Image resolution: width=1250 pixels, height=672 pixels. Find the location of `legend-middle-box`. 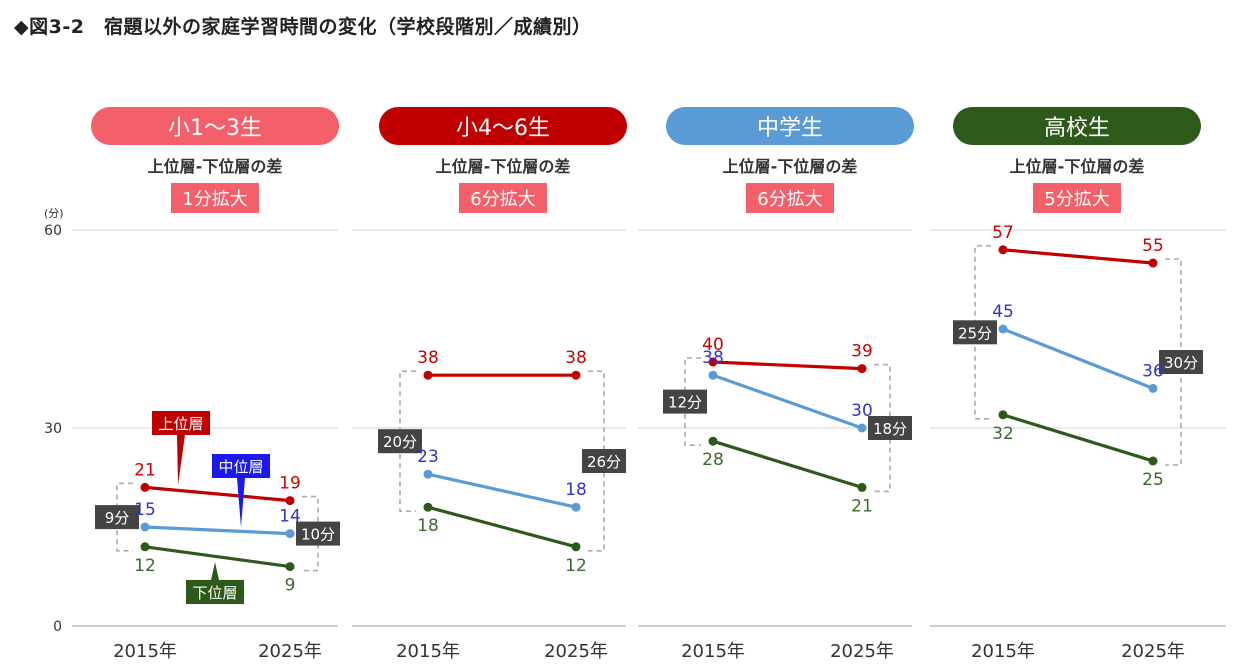

legend-middle-box is located at coordinates (241, 466).